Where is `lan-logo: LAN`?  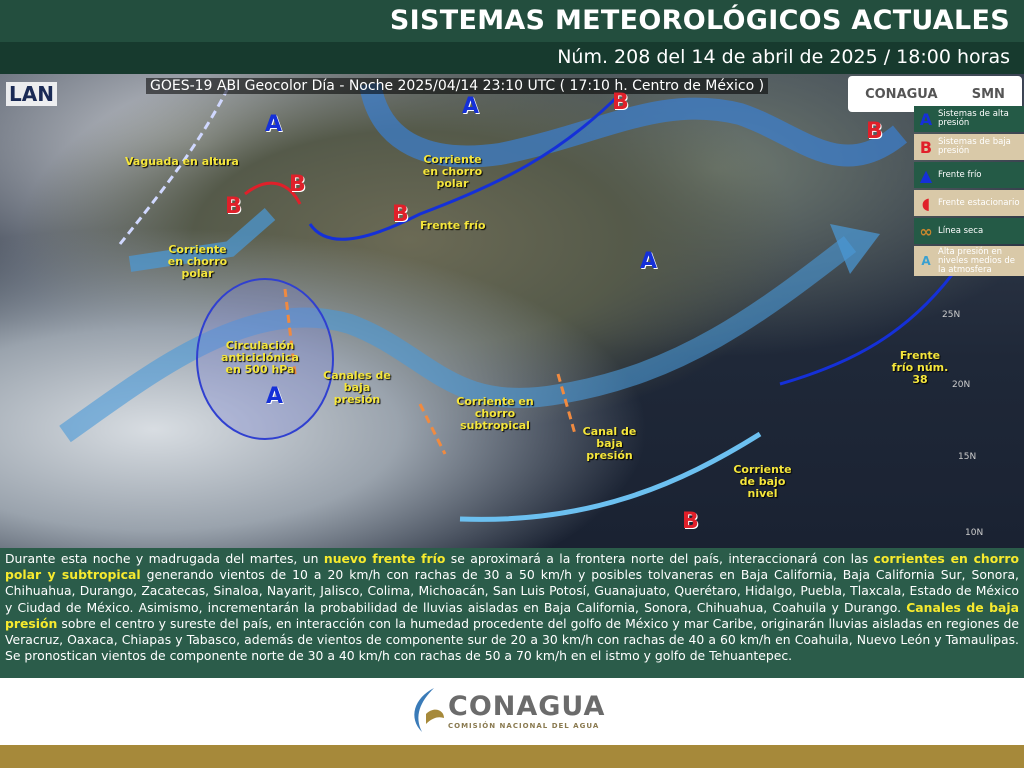 lan-logo: LAN is located at coordinates (31, 94).